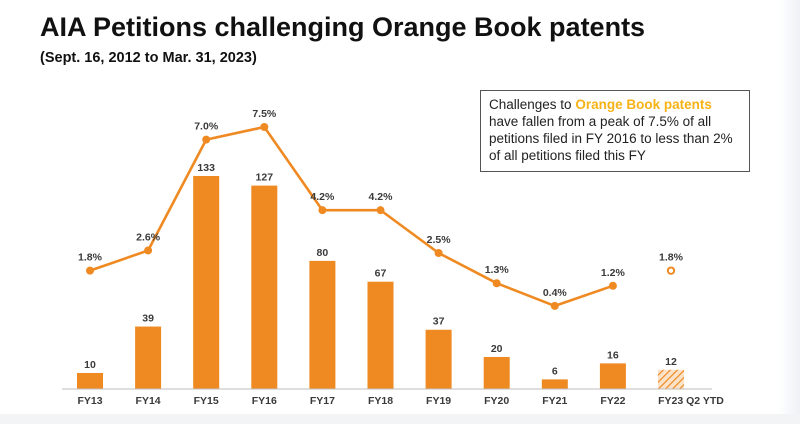 The width and height of the screenshot is (800, 424). What do you see at coordinates (206, 401) in the screenshot?
I see `x-tick-label: FY15` at bounding box center [206, 401].